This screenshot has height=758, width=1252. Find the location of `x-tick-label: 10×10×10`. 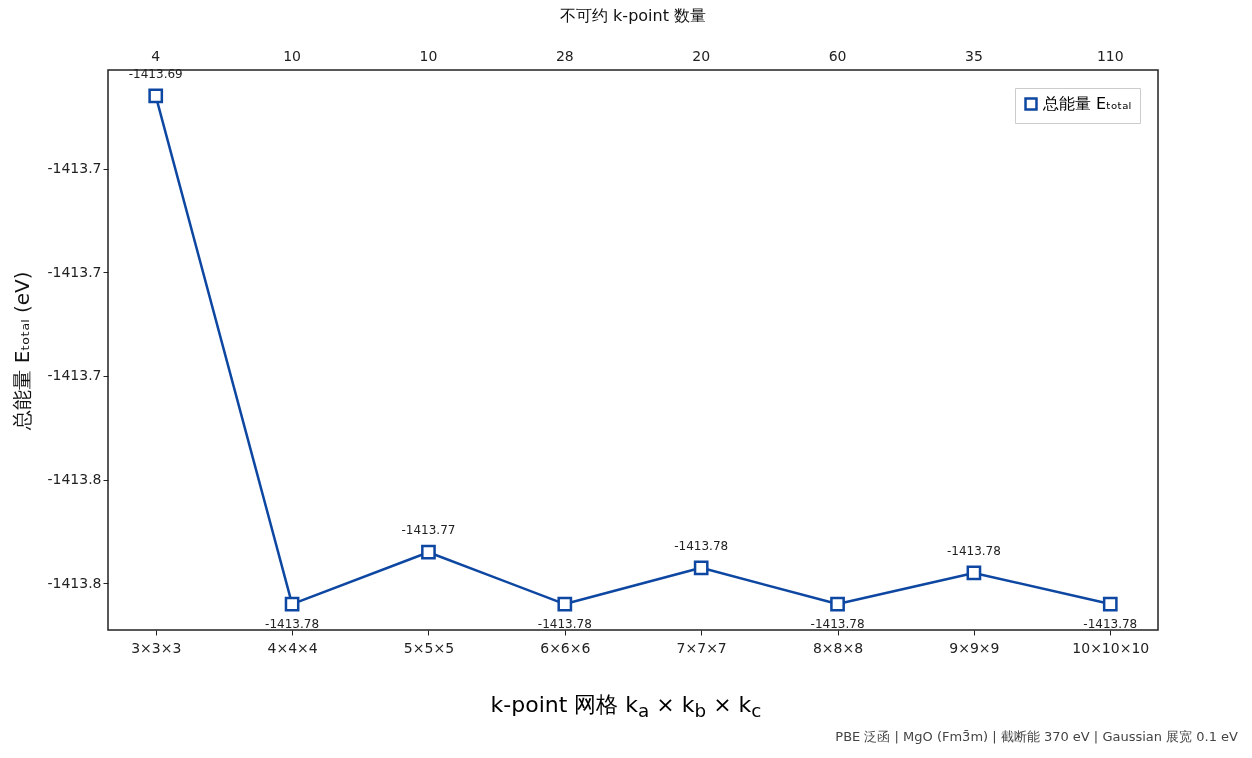

x-tick-label: 10×10×10 is located at coordinates (1111, 647).